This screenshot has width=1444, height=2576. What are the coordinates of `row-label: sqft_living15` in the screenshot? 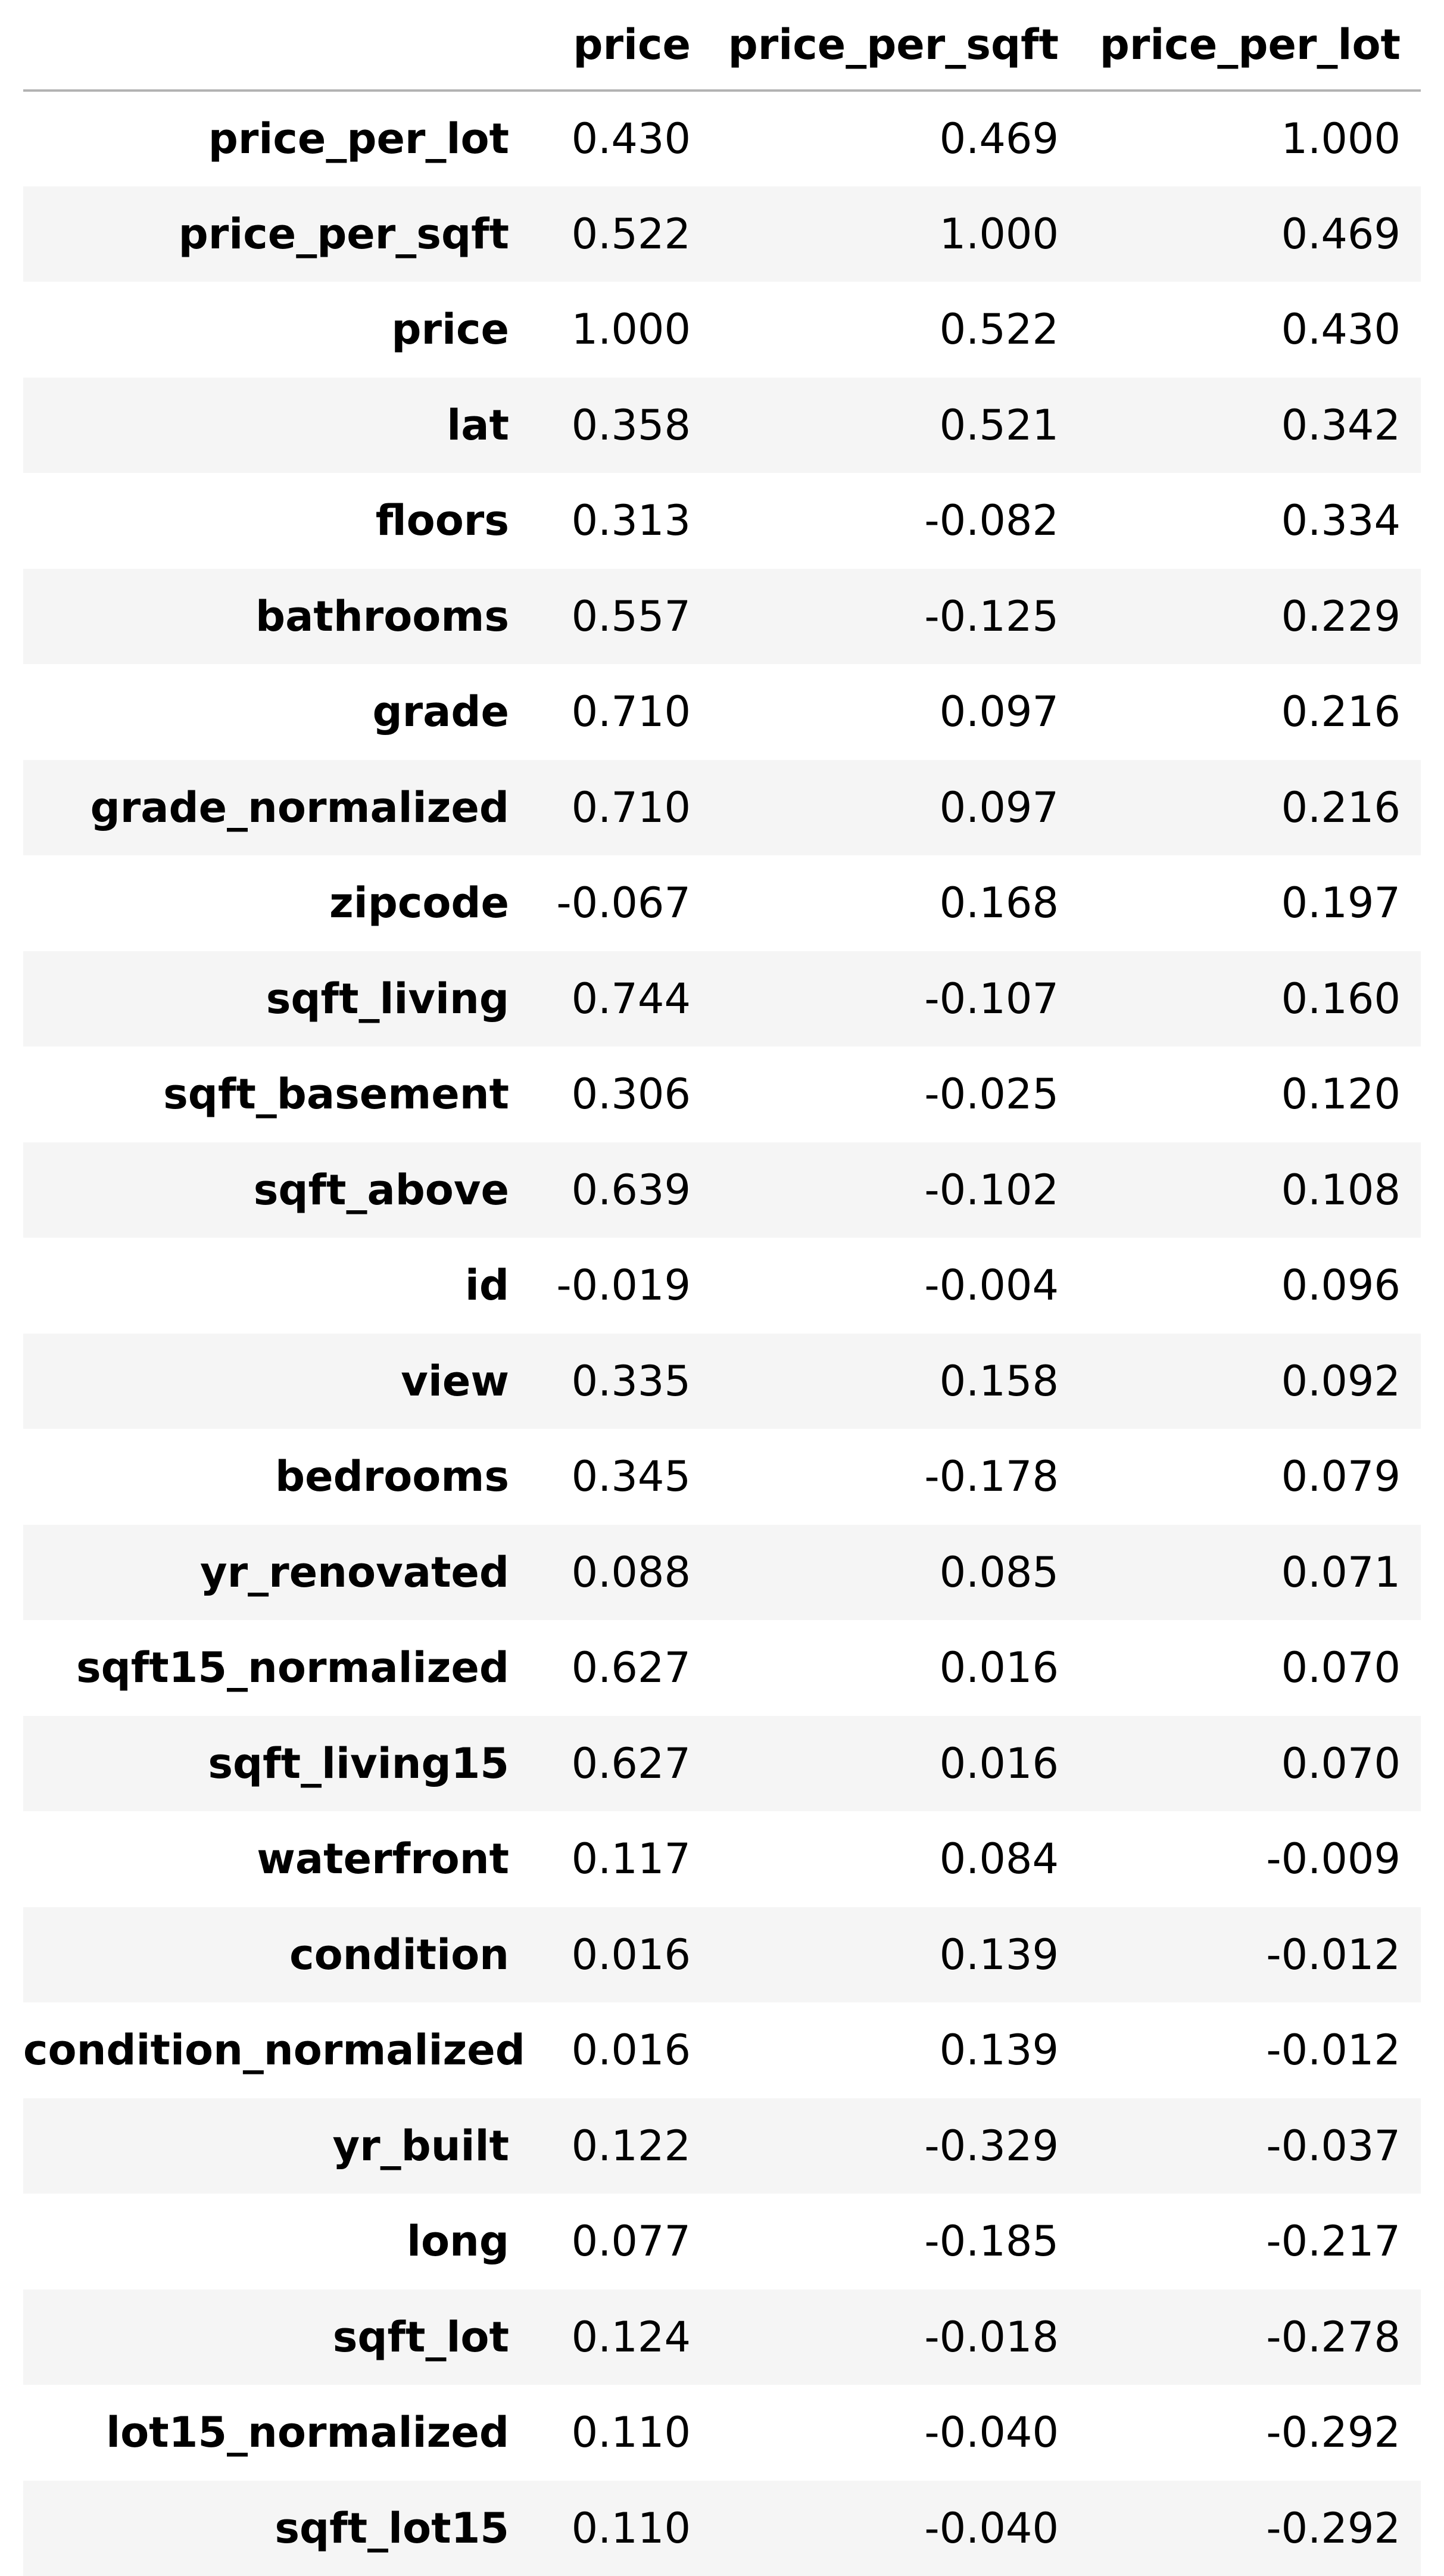 It's located at (276, 1764).